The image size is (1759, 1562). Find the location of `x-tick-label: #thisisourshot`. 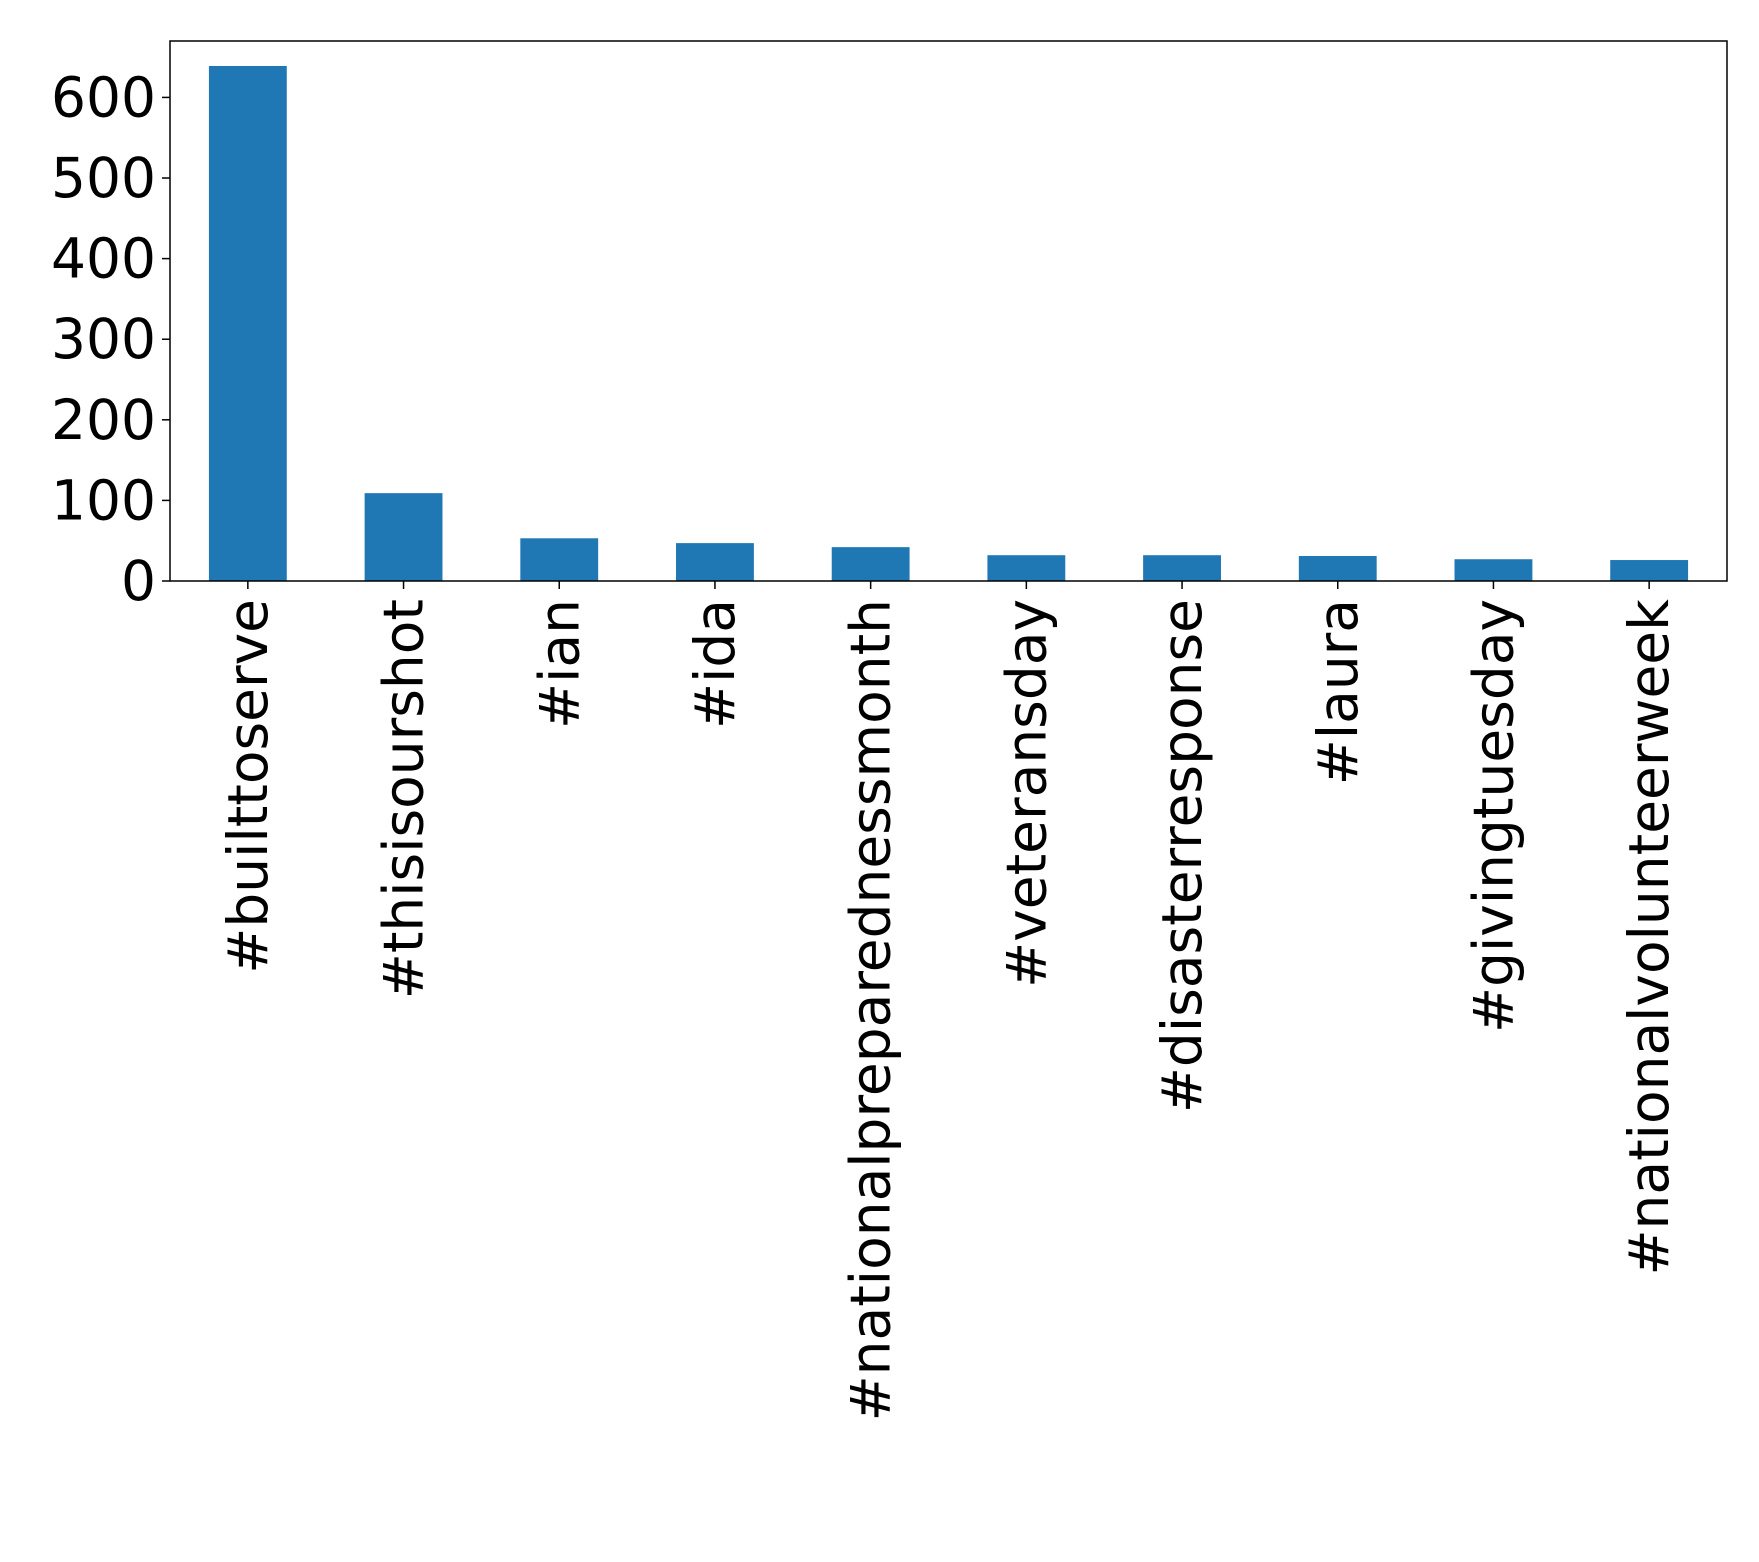

x-tick-label: #thisisourshot is located at coordinates (404, 799).